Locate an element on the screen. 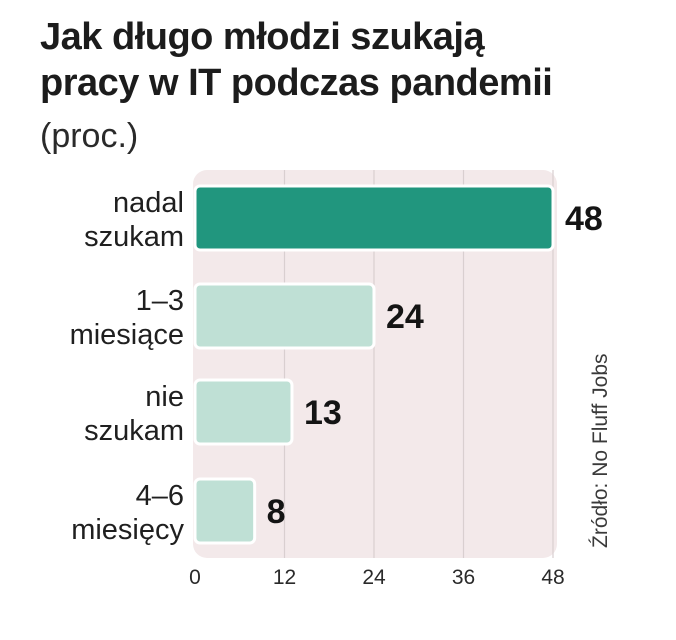  category-label-3: 4–6 miesięcy is located at coordinates (127, 513).